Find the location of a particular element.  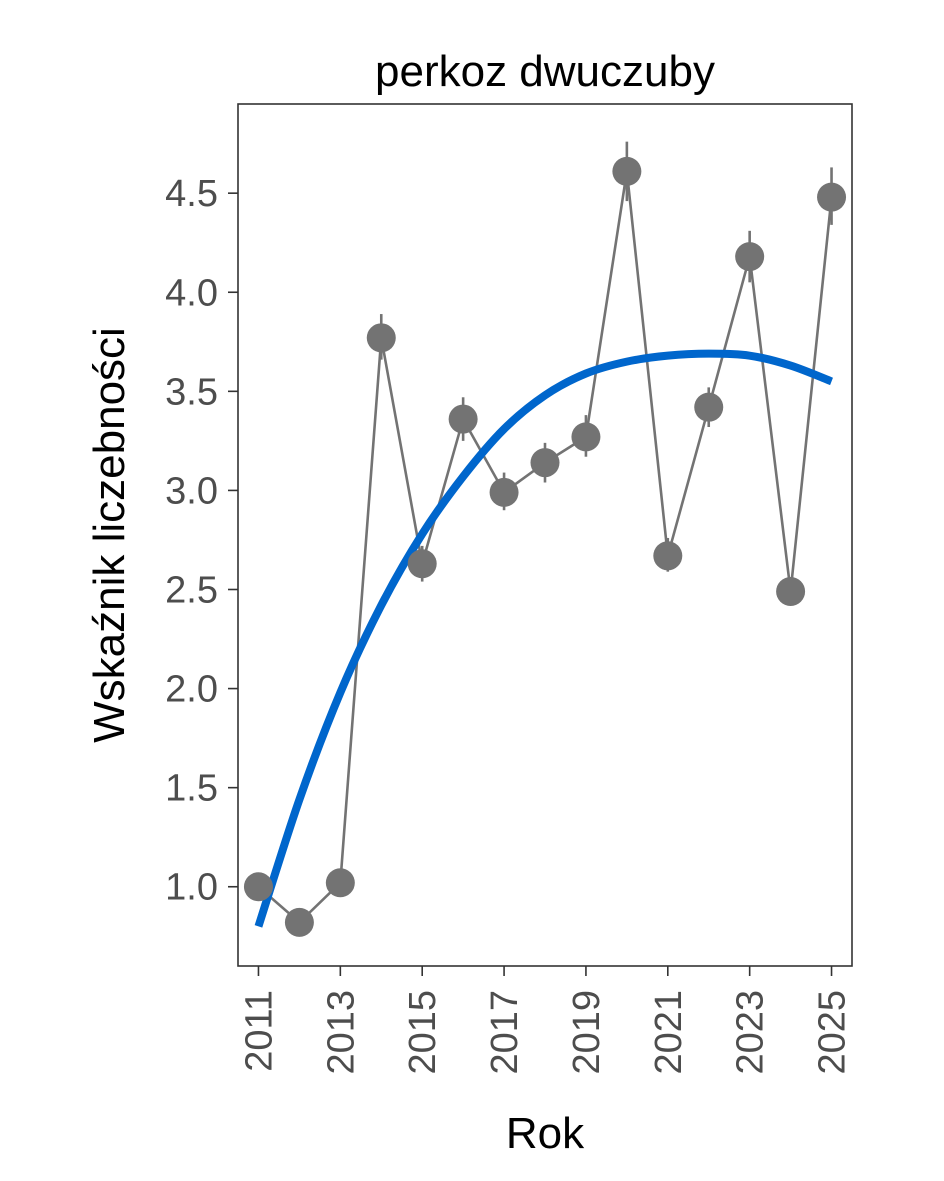

x-tick-label: 2019 is located at coordinates (587, 1032).